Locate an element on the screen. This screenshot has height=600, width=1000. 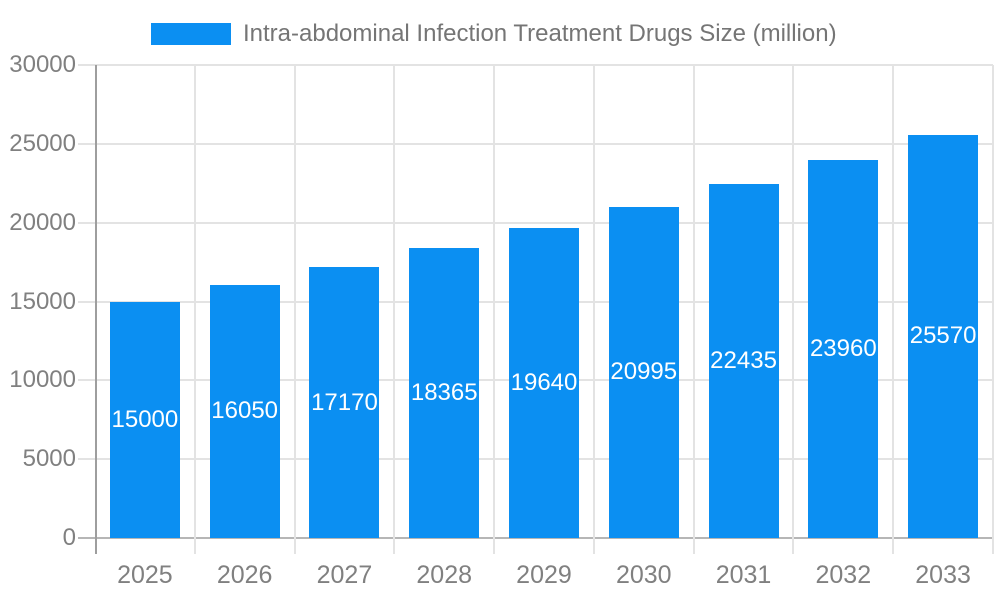
x-tick-label: 2029 is located at coordinates (544, 575).